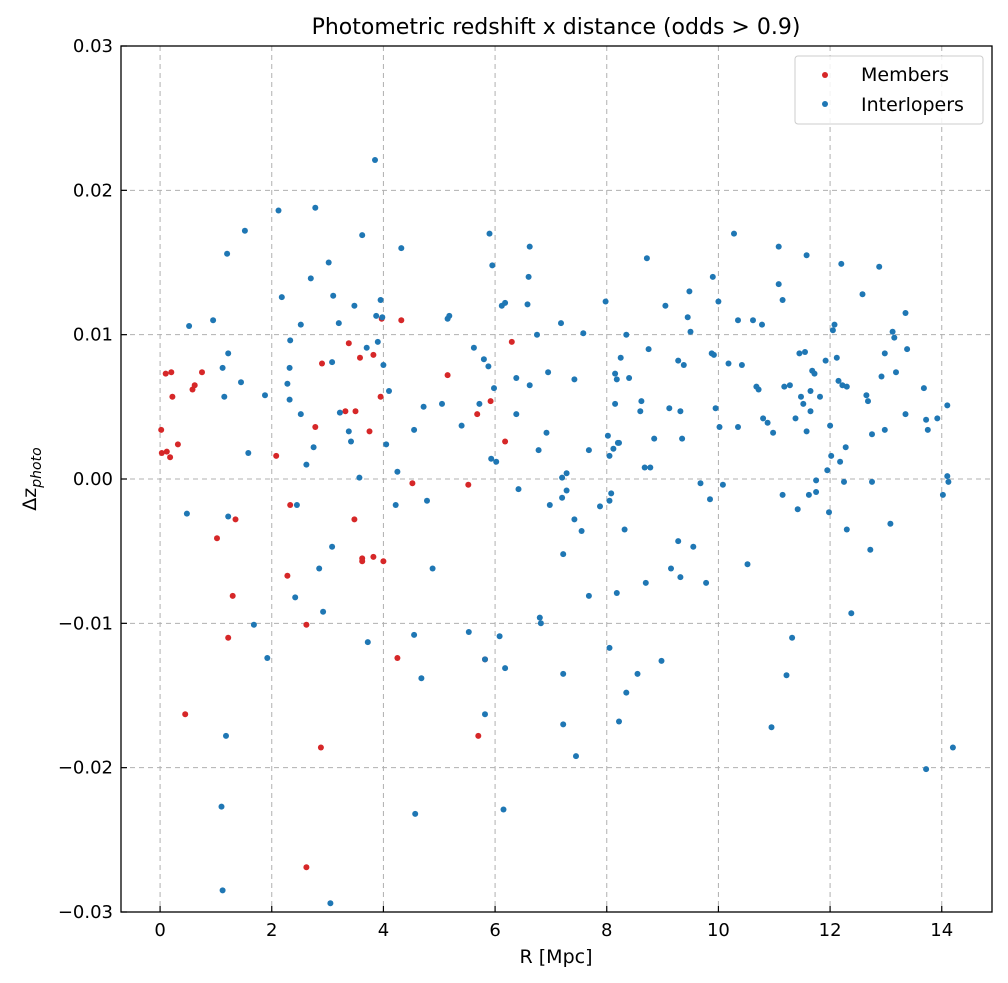 Image resolution: width=1008 pixels, height=983 pixels. Describe the element at coordinates (941, 930) in the screenshot. I see `x-tick-label: 14` at that location.